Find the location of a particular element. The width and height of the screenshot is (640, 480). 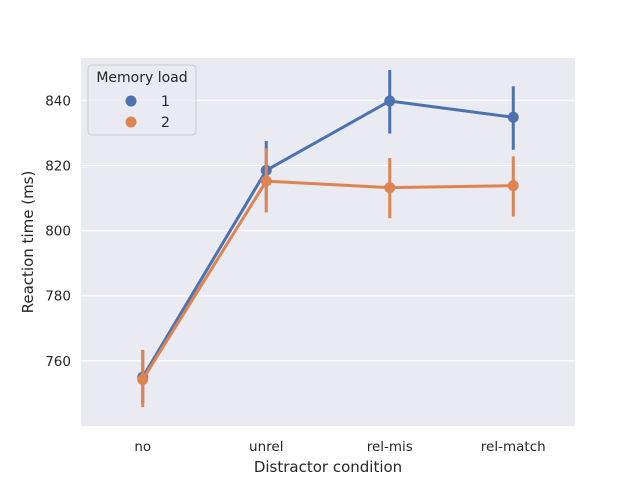

legend-label: 1 is located at coordinates (165, 102).